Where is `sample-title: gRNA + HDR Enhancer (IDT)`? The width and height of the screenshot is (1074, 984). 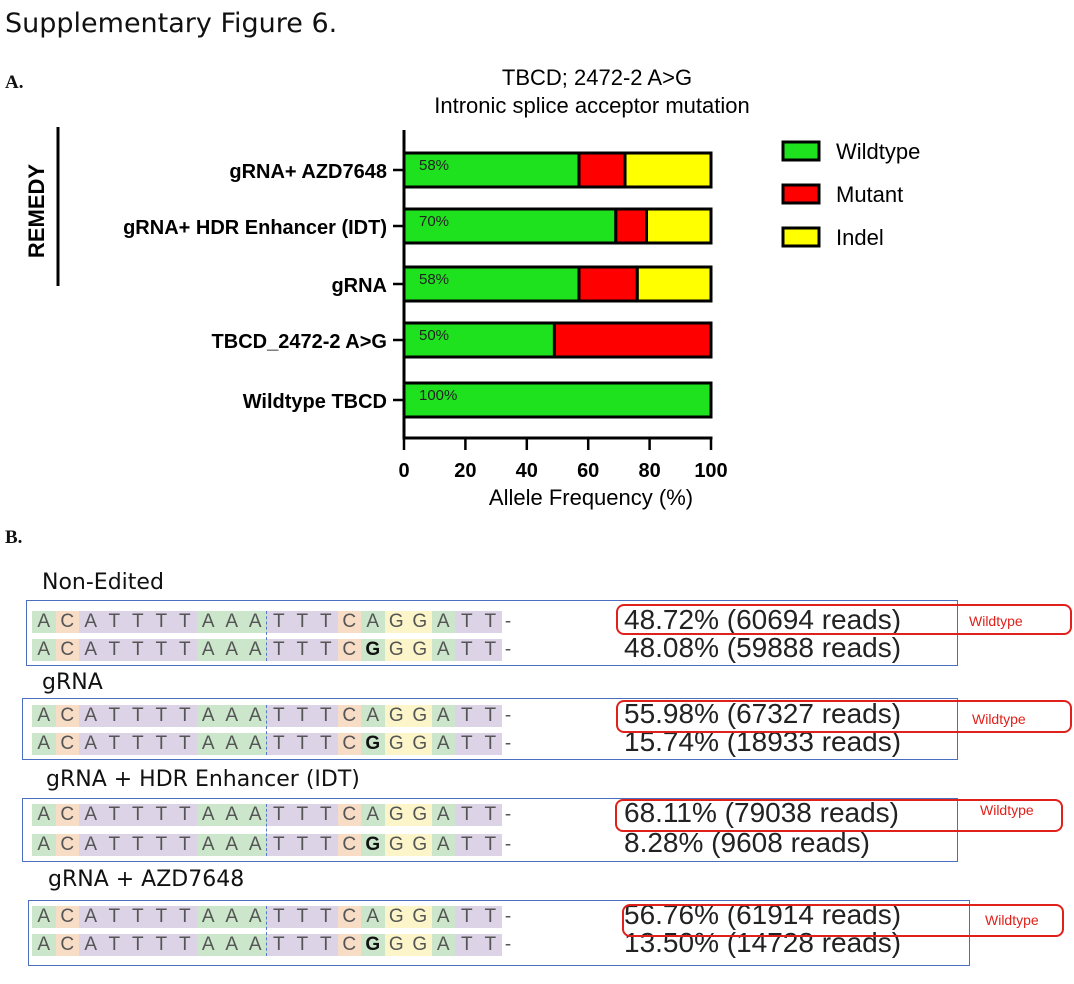
sample-title: gRNA + HDR Enhancer (IDT) is located at coordinates (203, 779).